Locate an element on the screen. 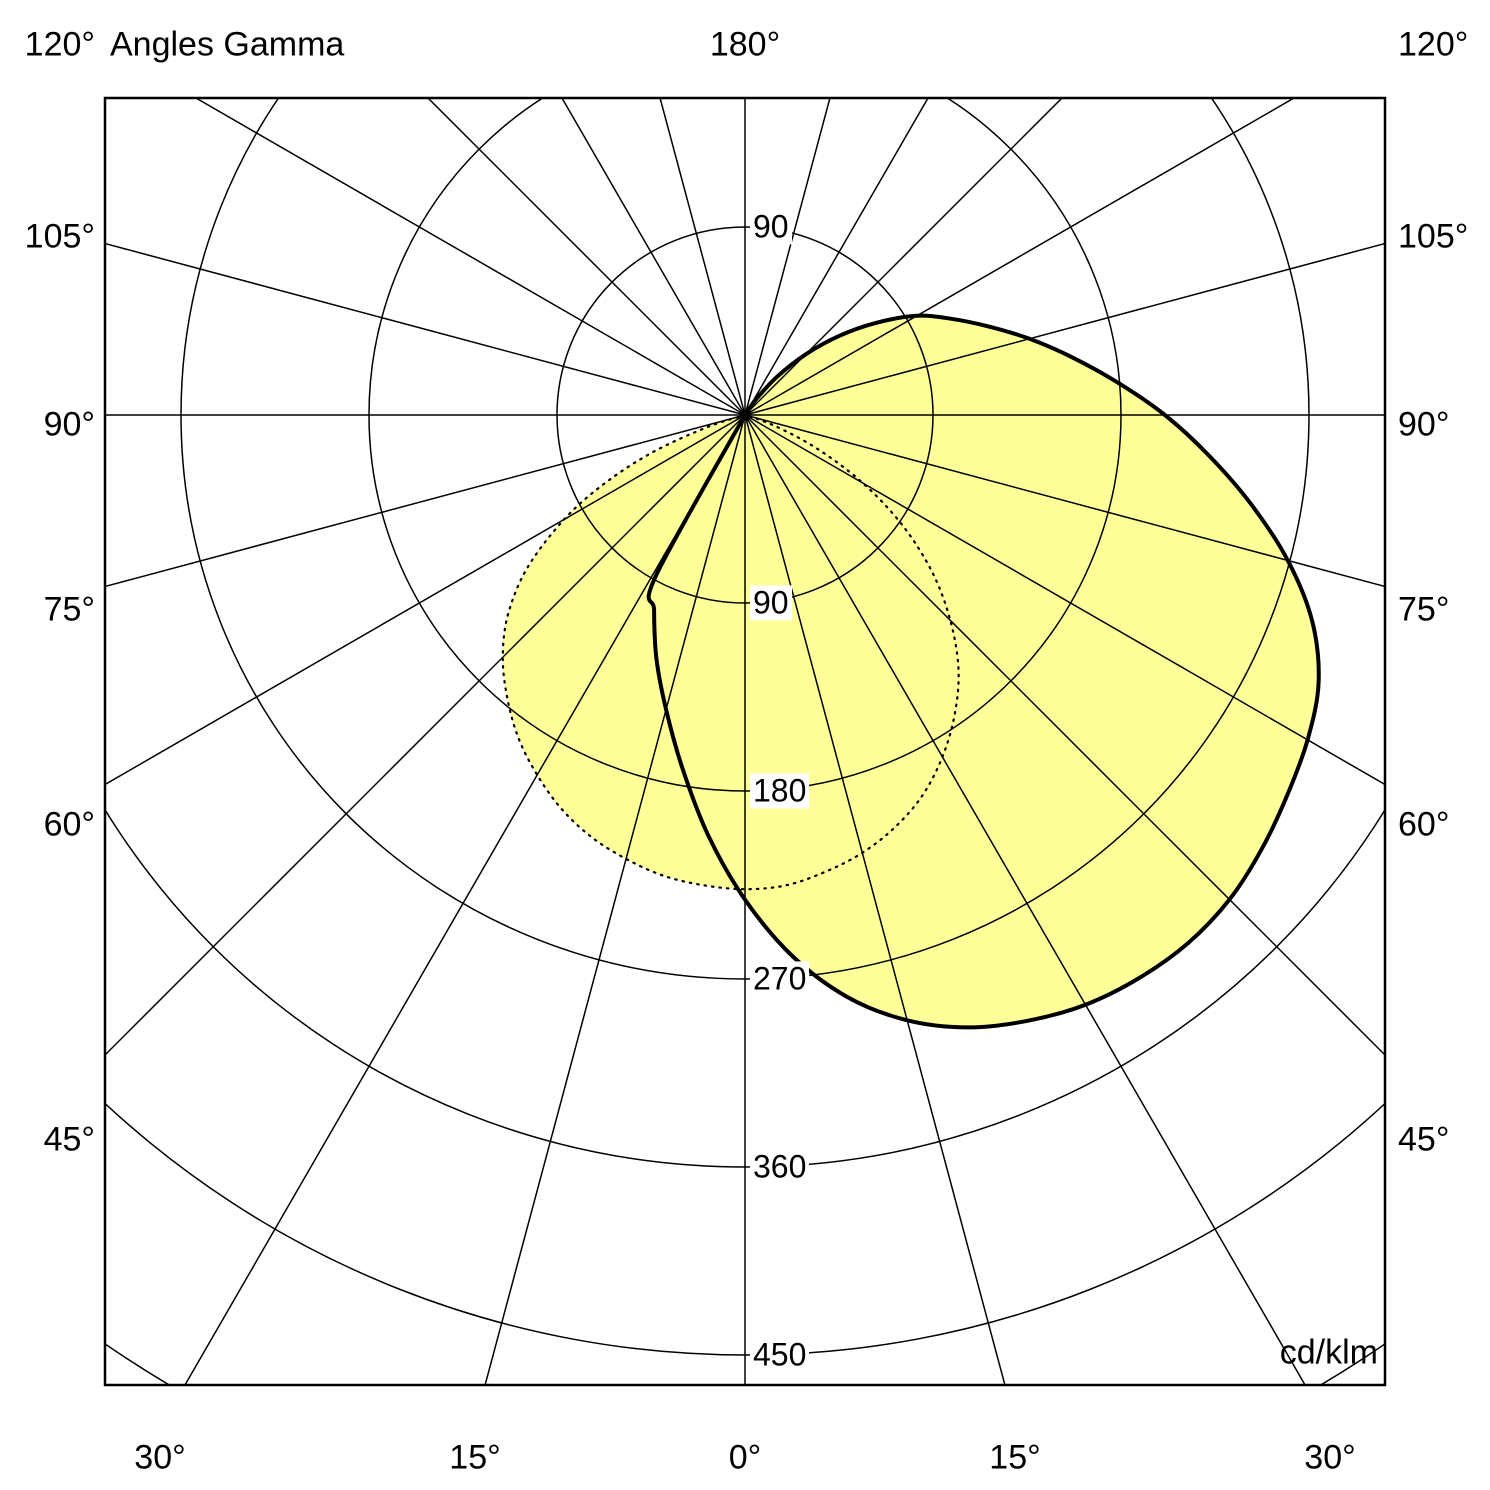 The height and width of the screenshot is (1490, 1490). ring-value-label: 180 is located at coordinates (780, 791).